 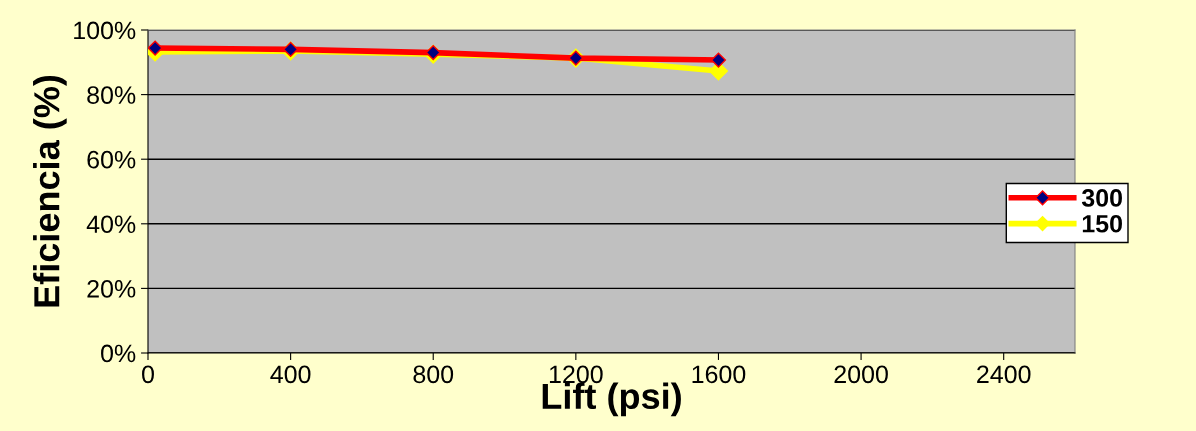 I want to click on y-axis-title: Eficiencia (%), so click(x=50, y=191).